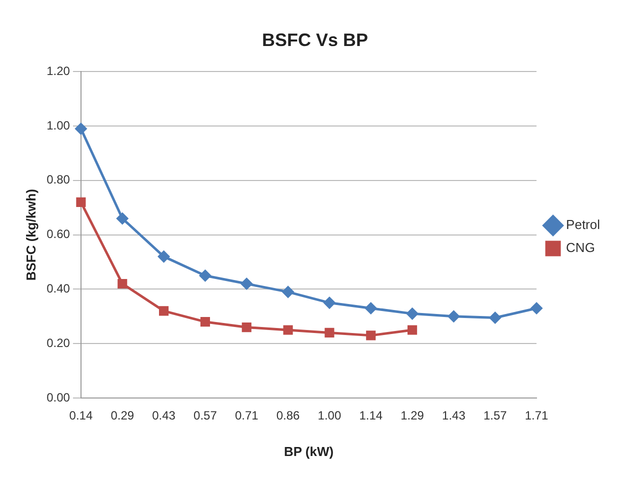  What do you see at coordinates (206, 415) in the screenshot?
I see `x-tick-label: 0.57` at bounding box center [206, 415].